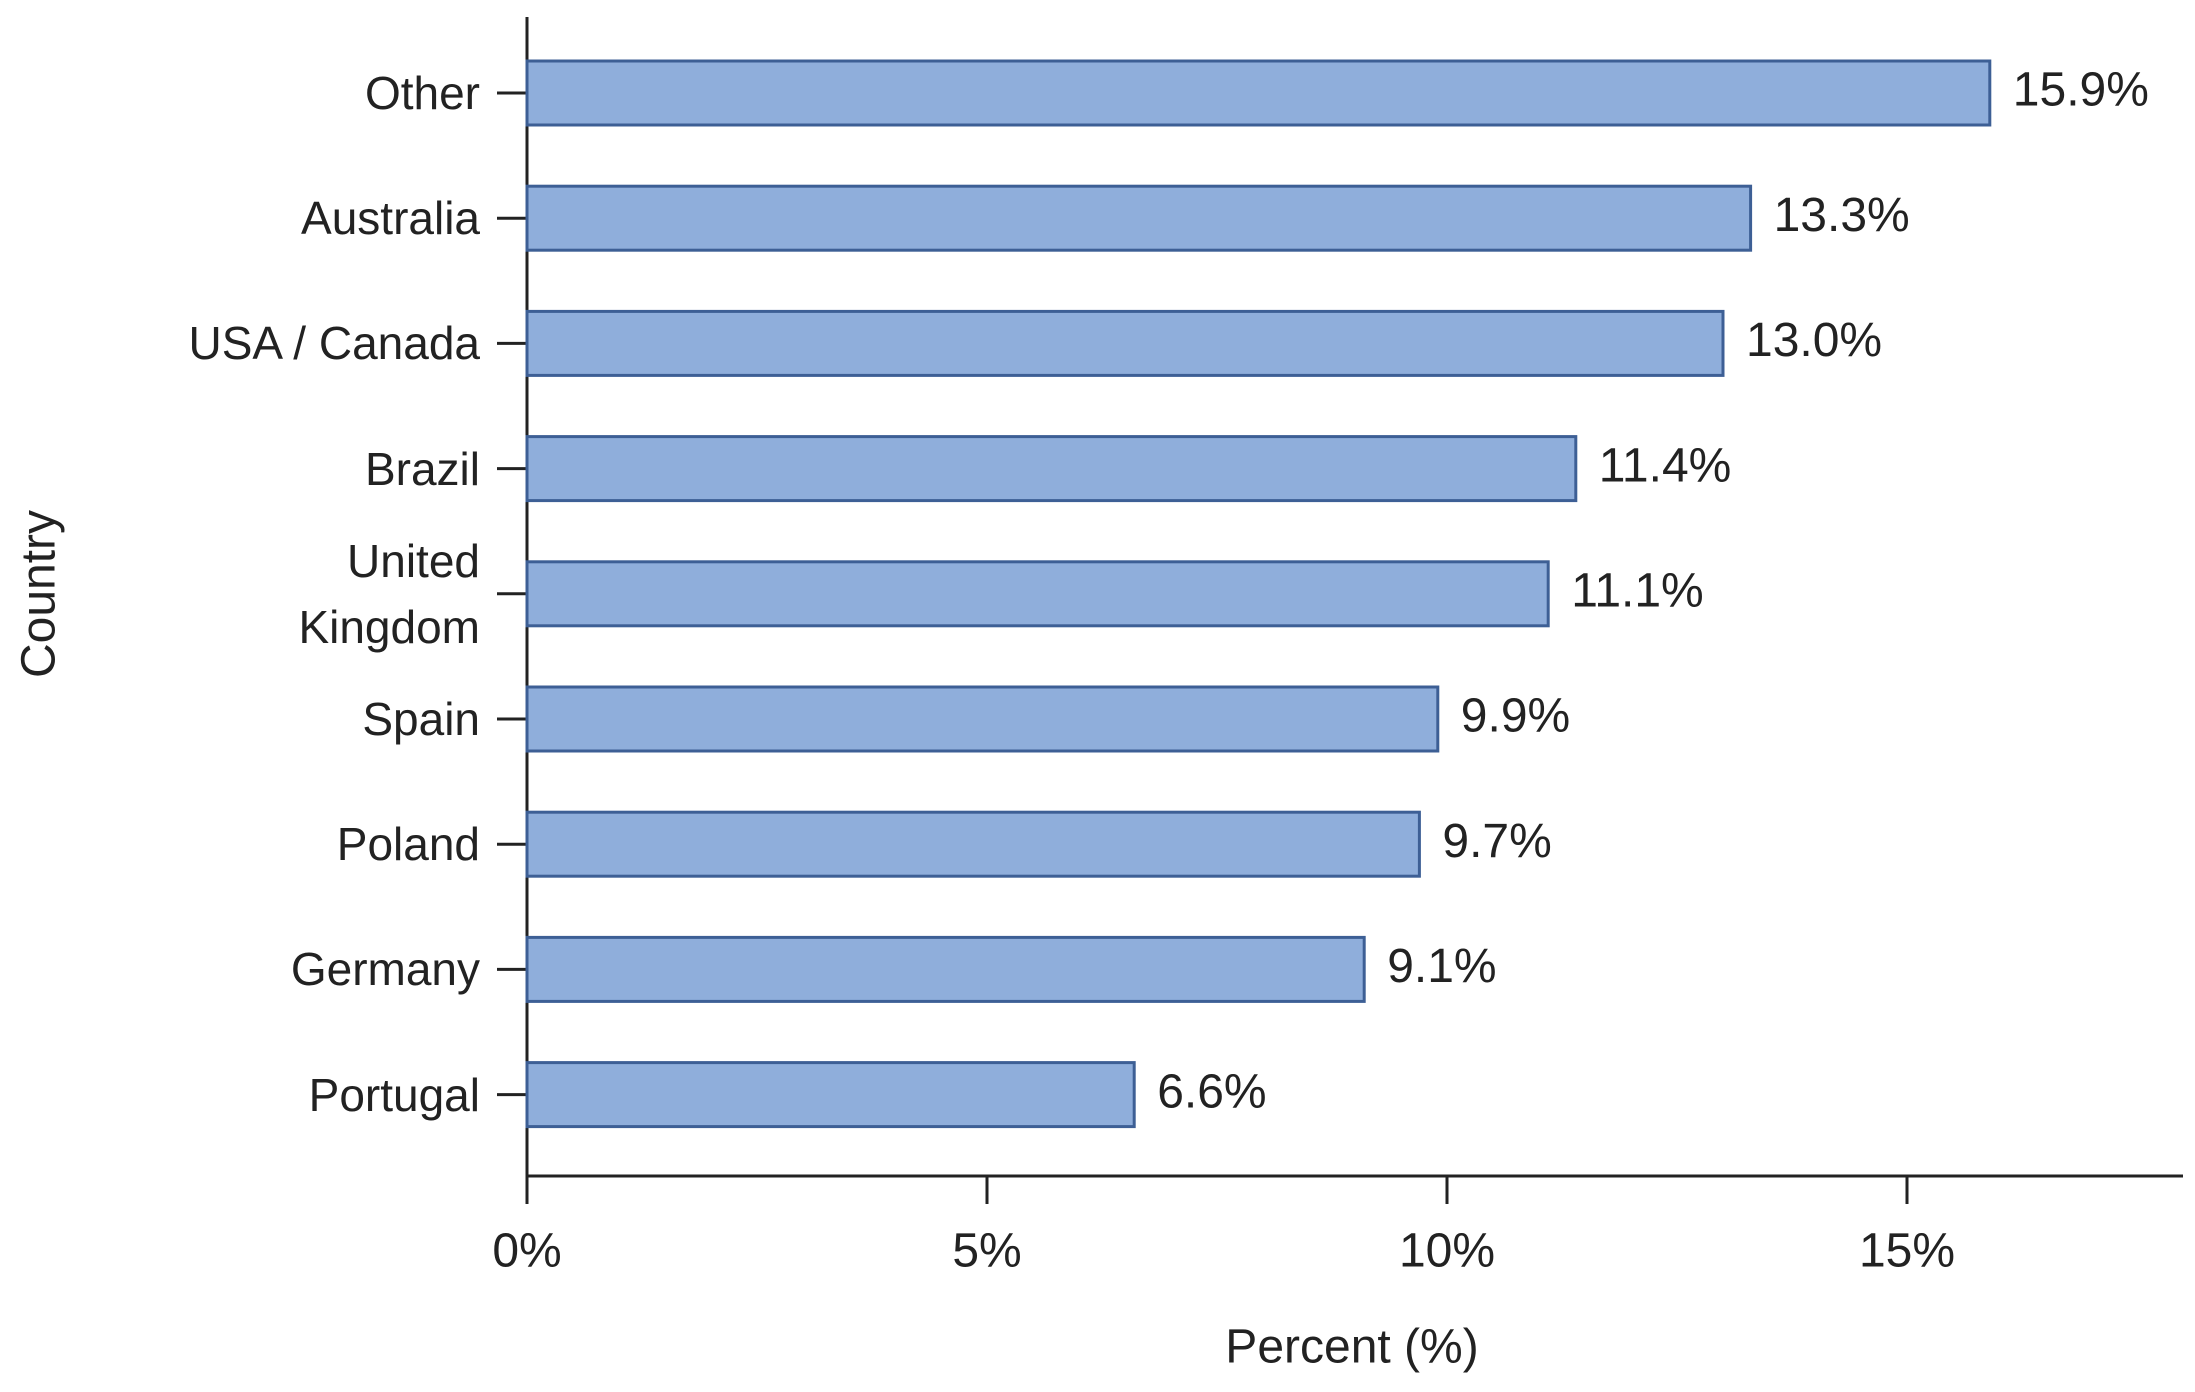  What do you see at coordinates (1637, 590) in the screenshot?
I see `value-label: 11.1%` at bounding box center [1637, 590].